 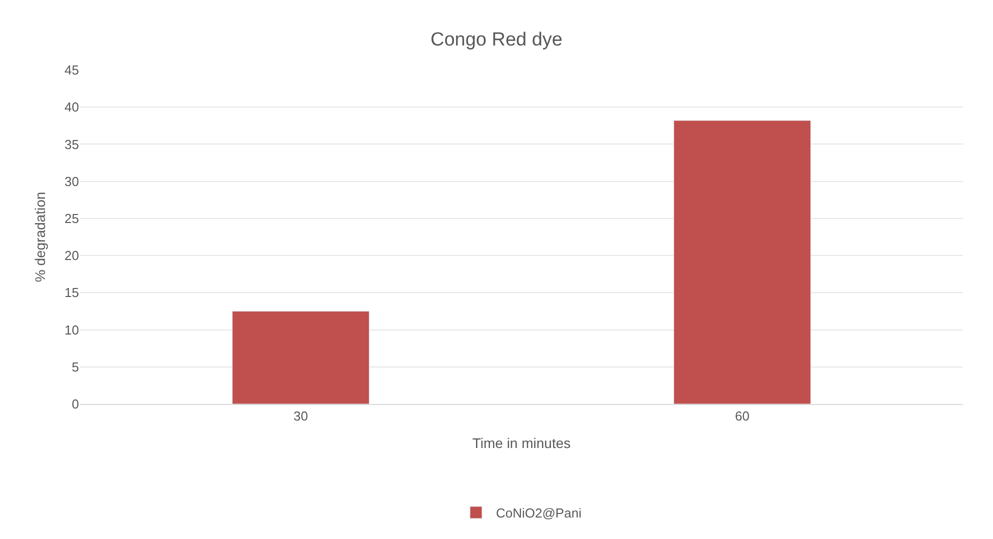 I want to click on y-tick-label: 10, so click(x=71, y=330).